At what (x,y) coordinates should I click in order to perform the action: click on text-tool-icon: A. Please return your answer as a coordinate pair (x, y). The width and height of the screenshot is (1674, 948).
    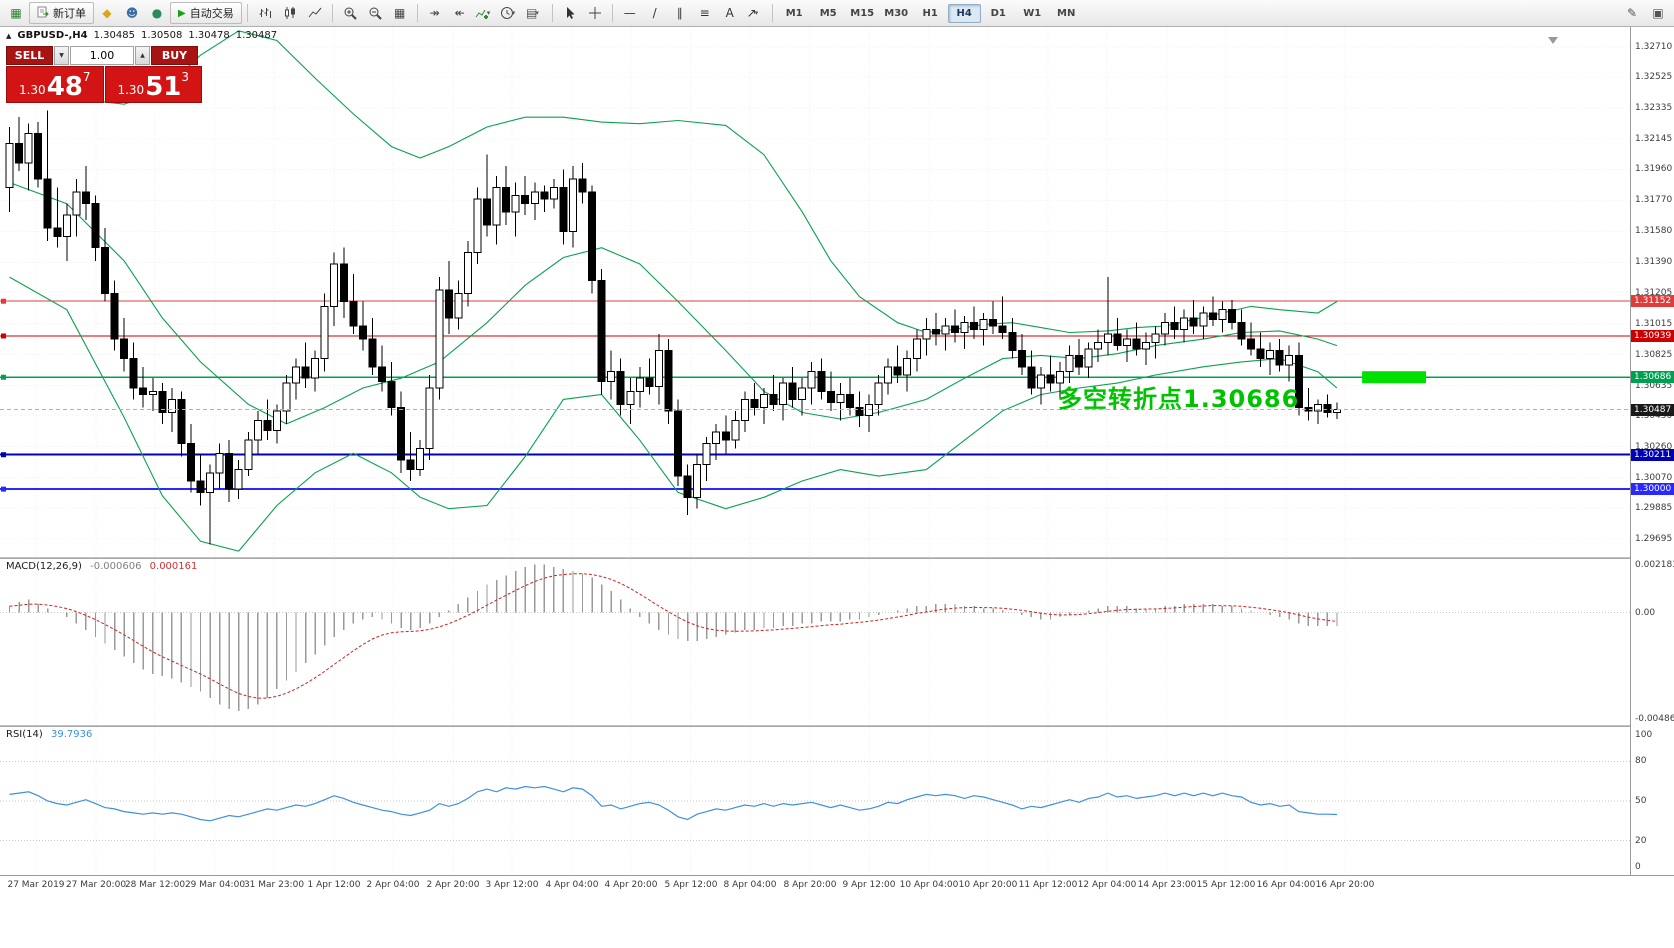
    Looking at the image, I should click on (729, 13).